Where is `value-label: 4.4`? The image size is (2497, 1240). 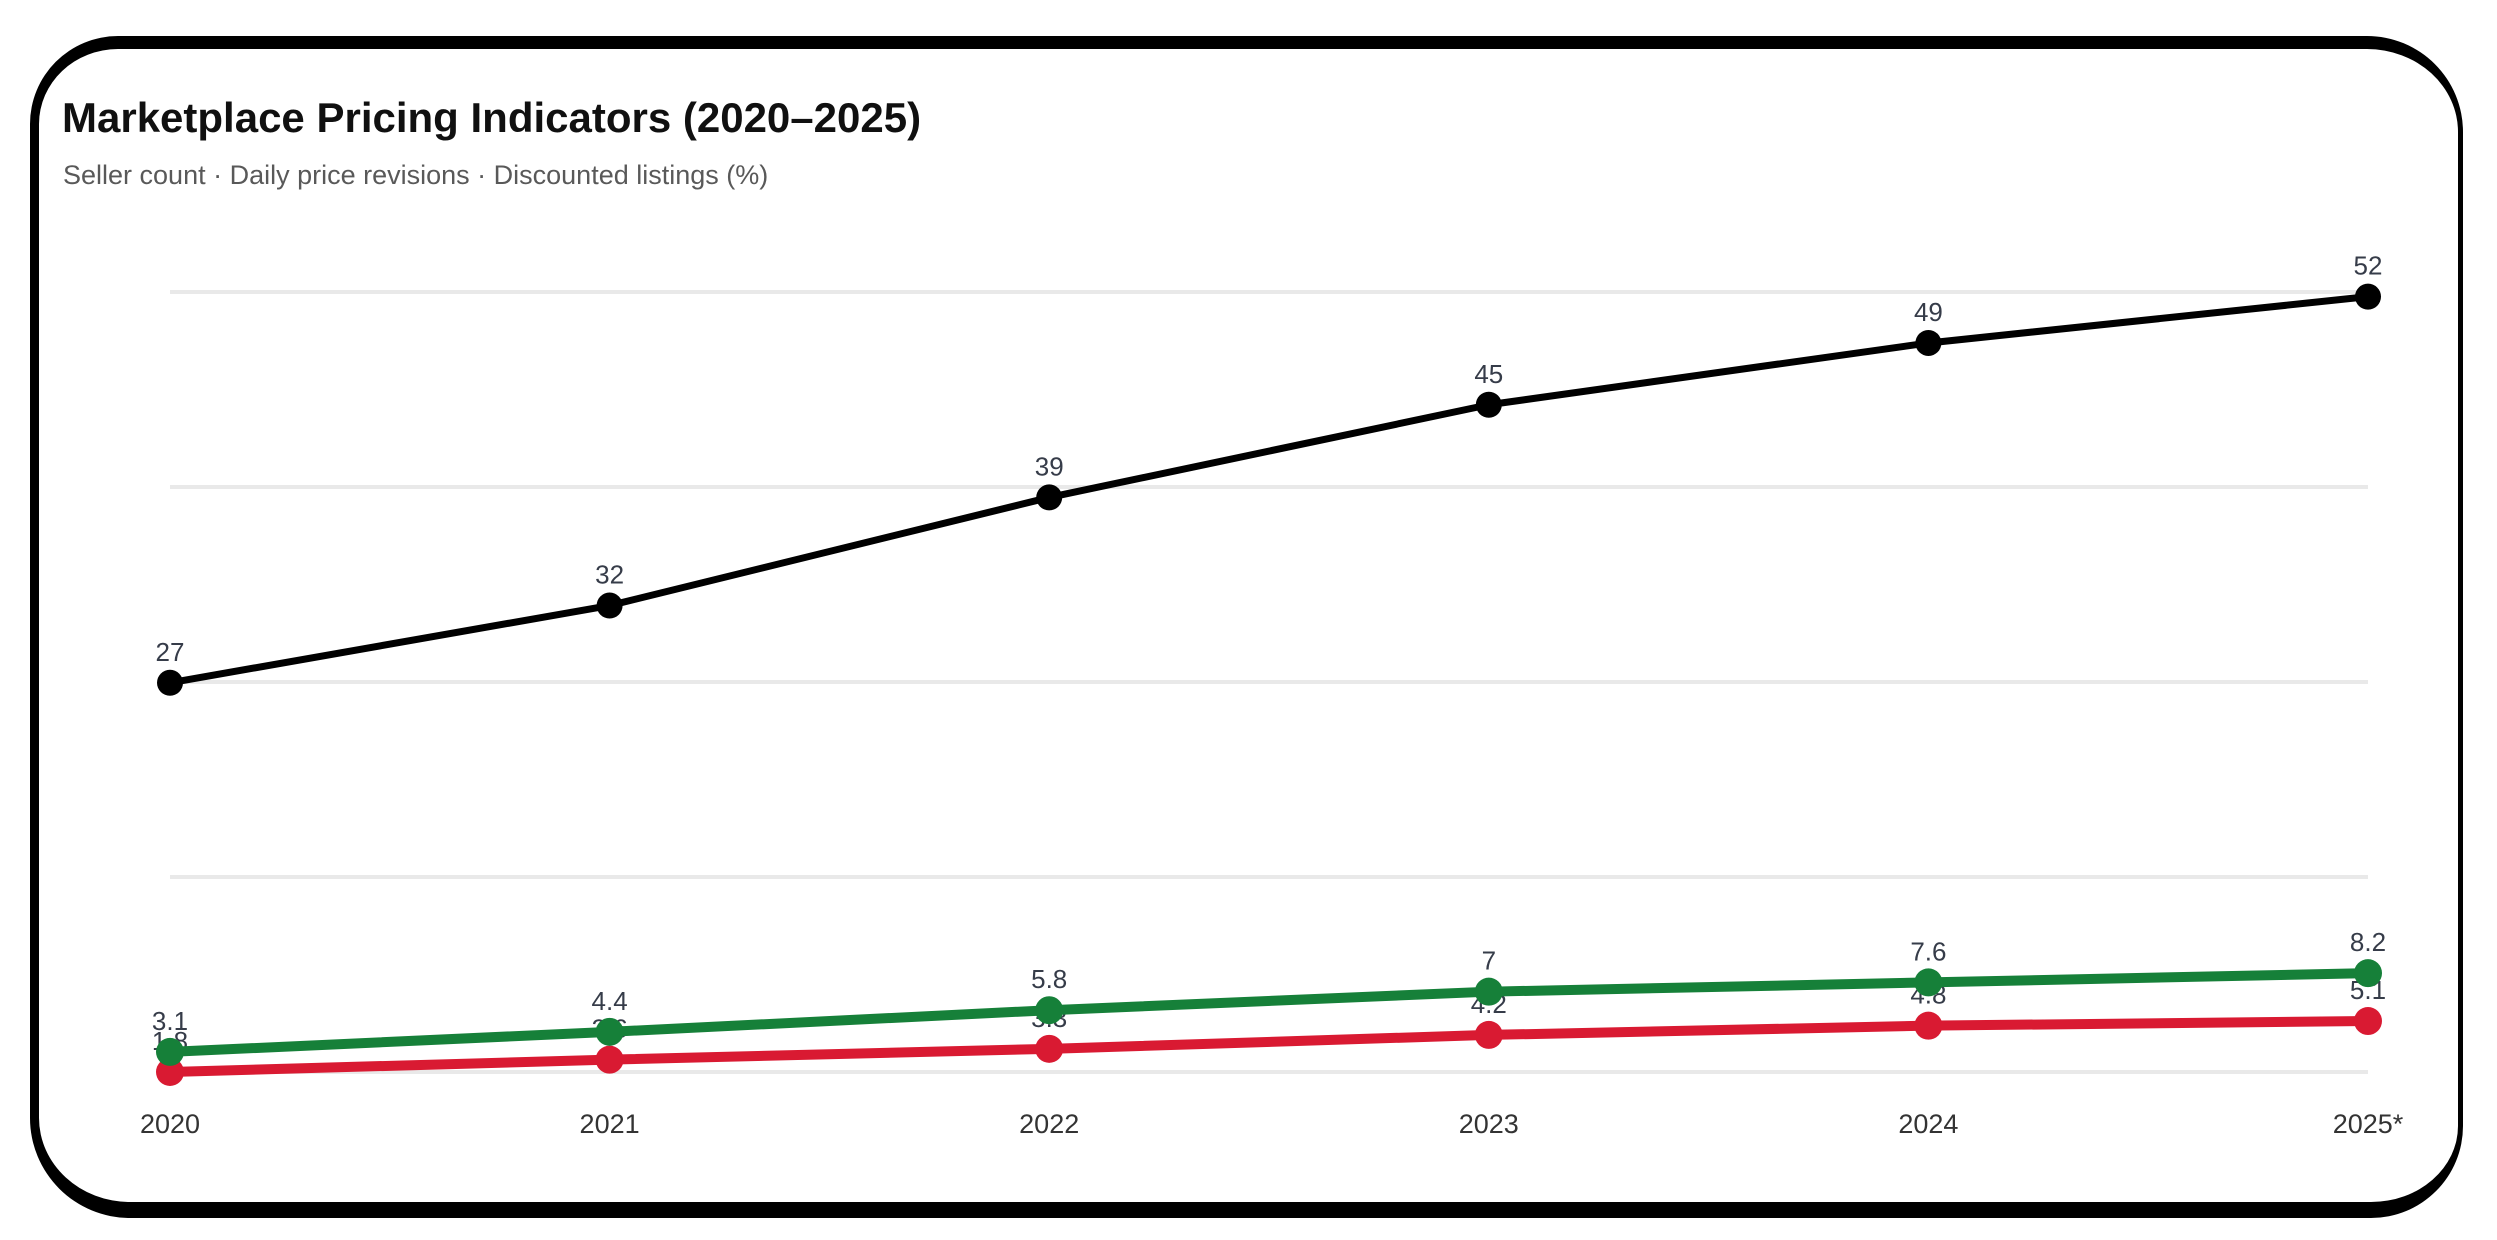
value-label: 4.4 is located at coordinates (610, 1001).